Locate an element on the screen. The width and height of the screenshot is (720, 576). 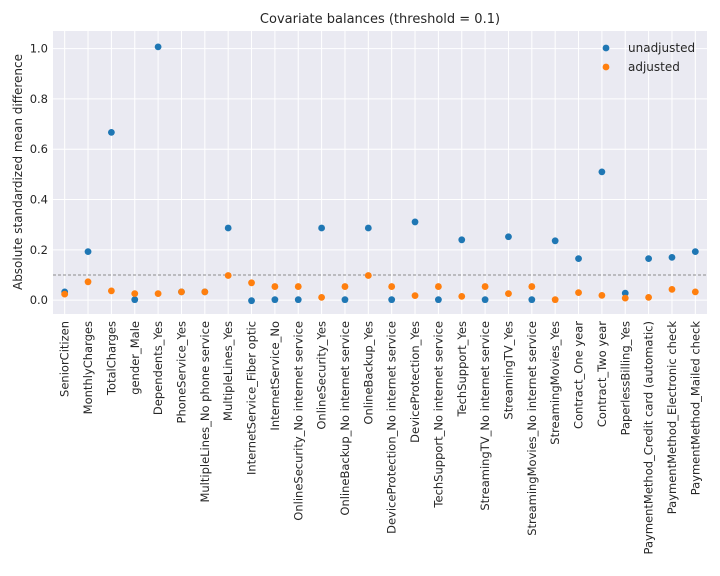
x-tick-label: TechSupport_No internet service is located at coordinates (438, 415).